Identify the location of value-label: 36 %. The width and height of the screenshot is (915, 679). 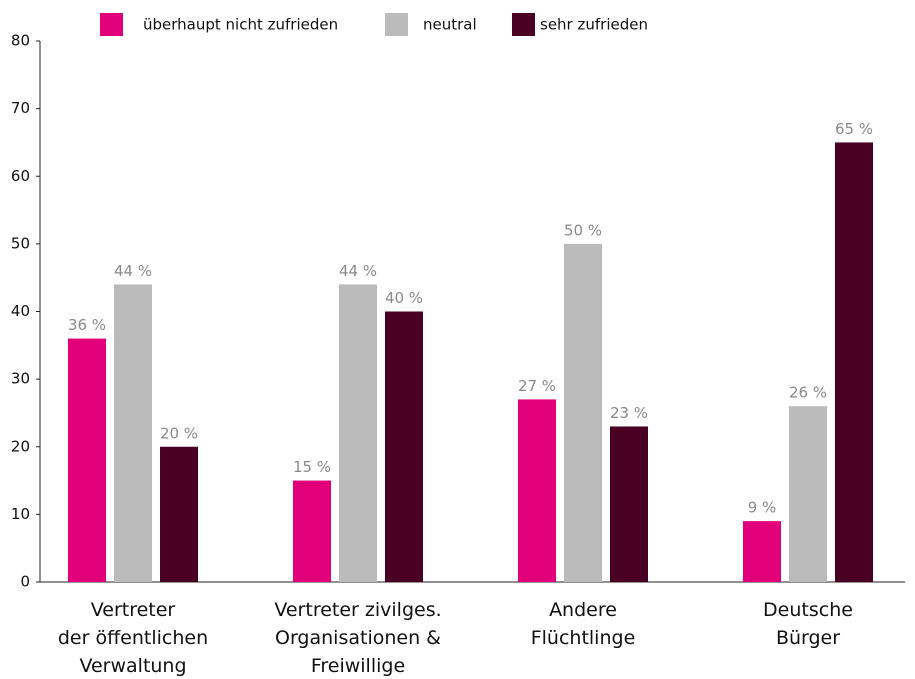
(87, 325).